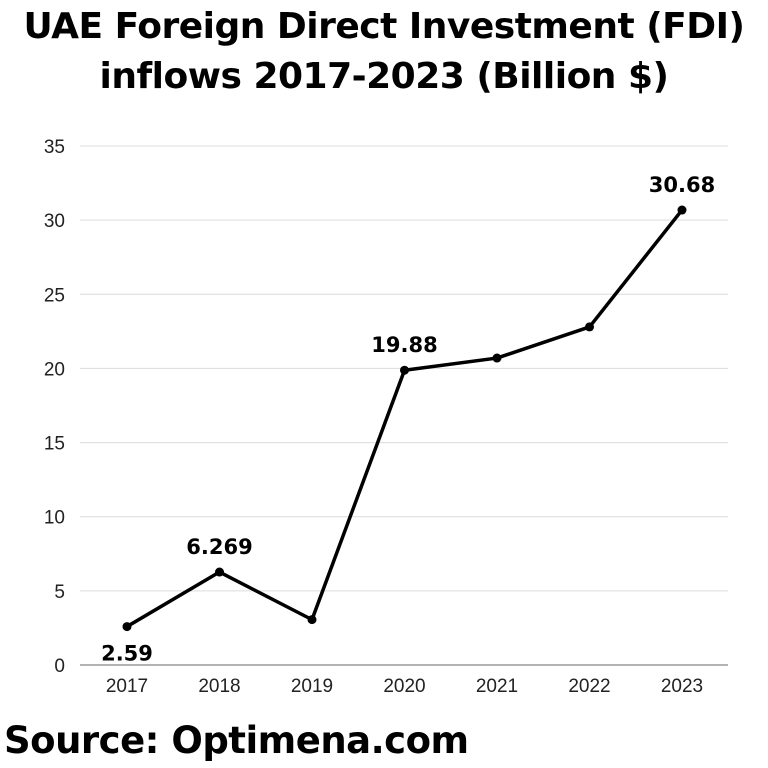  Describe the element at coordinates (54, 369) in the screenshot. I see `y-tick-label: 20` at that location.